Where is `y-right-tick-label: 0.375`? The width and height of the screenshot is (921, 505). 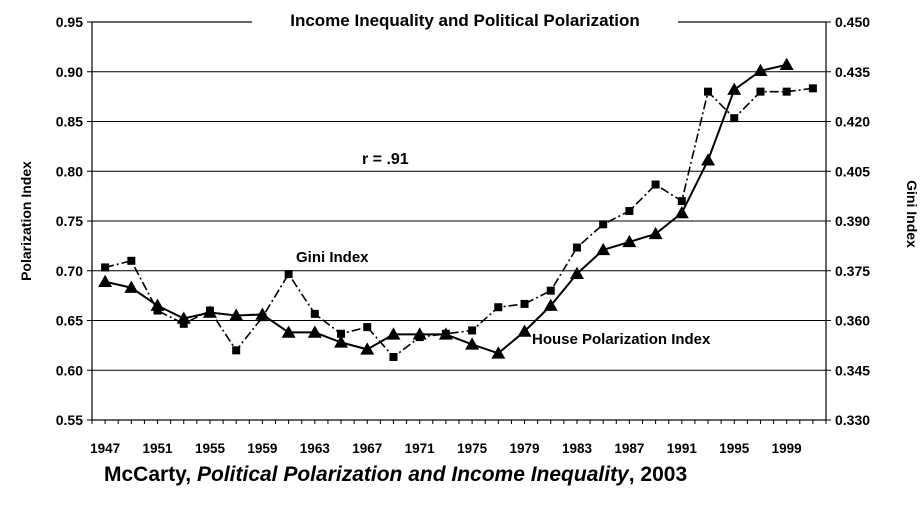
y-right-tick-label: 0.375 is located at coordinates (852, 271).